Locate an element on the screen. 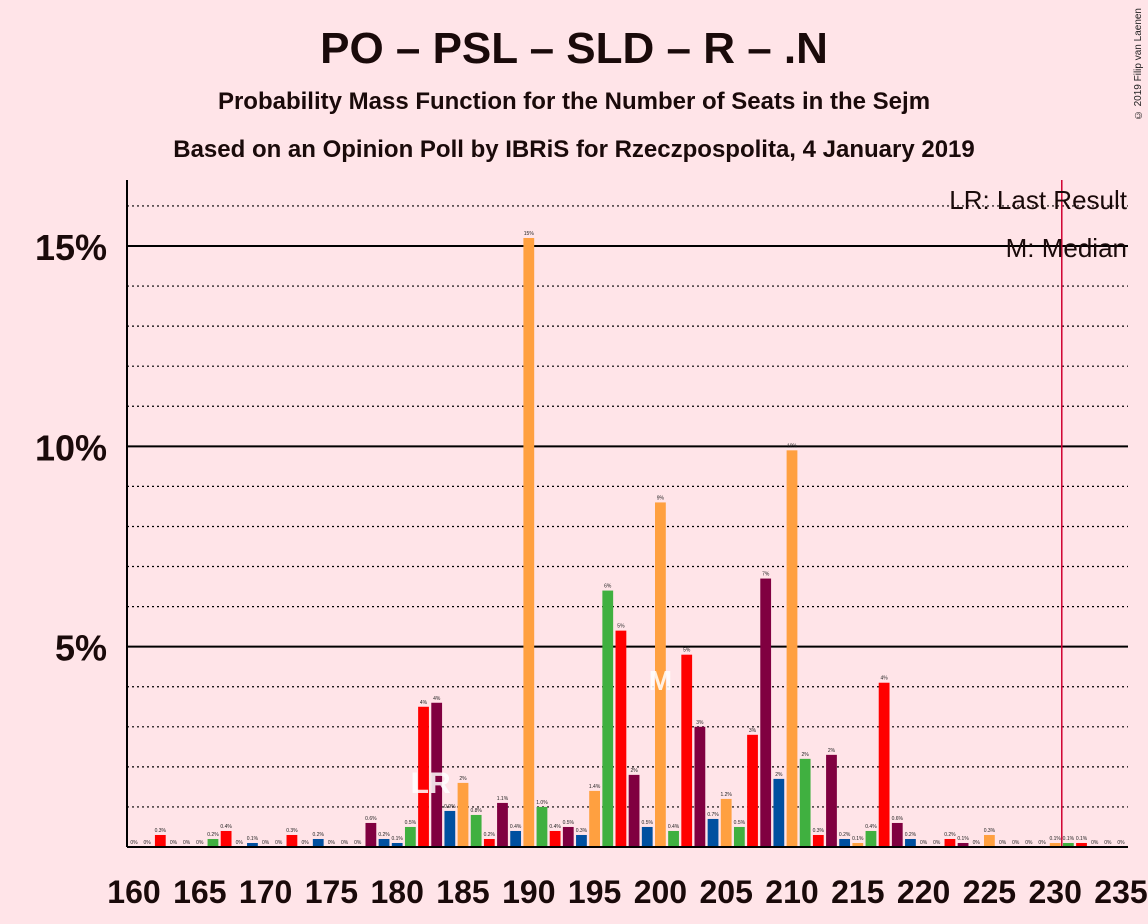  x-tick-label: 165 is located at coordinates (199, 892).